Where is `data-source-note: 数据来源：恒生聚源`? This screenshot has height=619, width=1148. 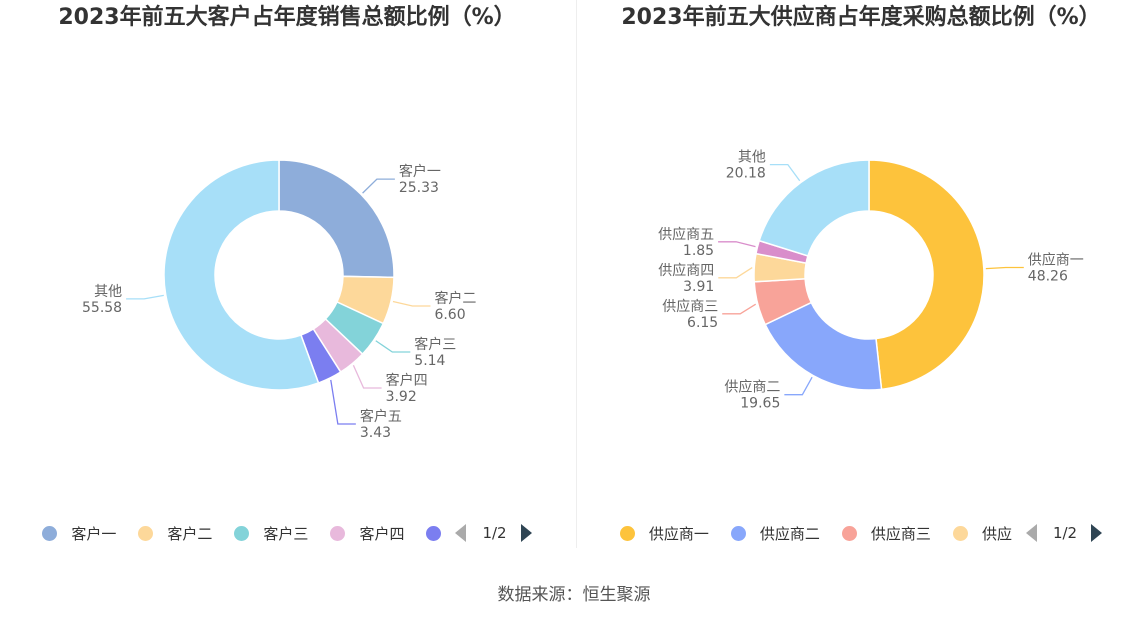 data-source-note: 数据来源：恒生聚源 is located at coordinates (574, 595).